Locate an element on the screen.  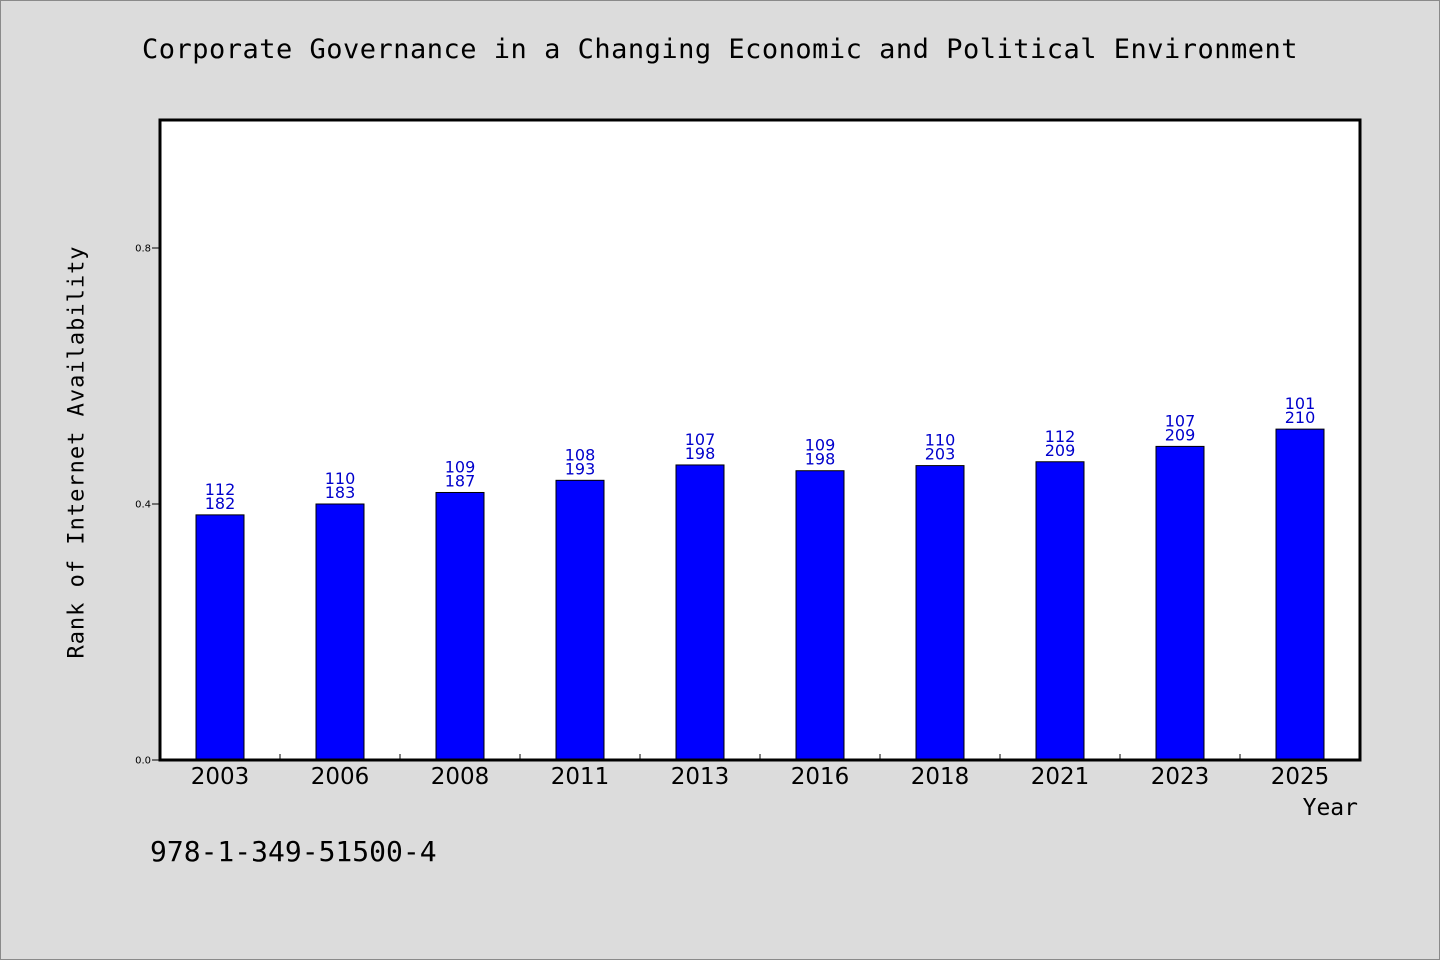
data-label-bottom: 187 is located at coordinates (460, 480).